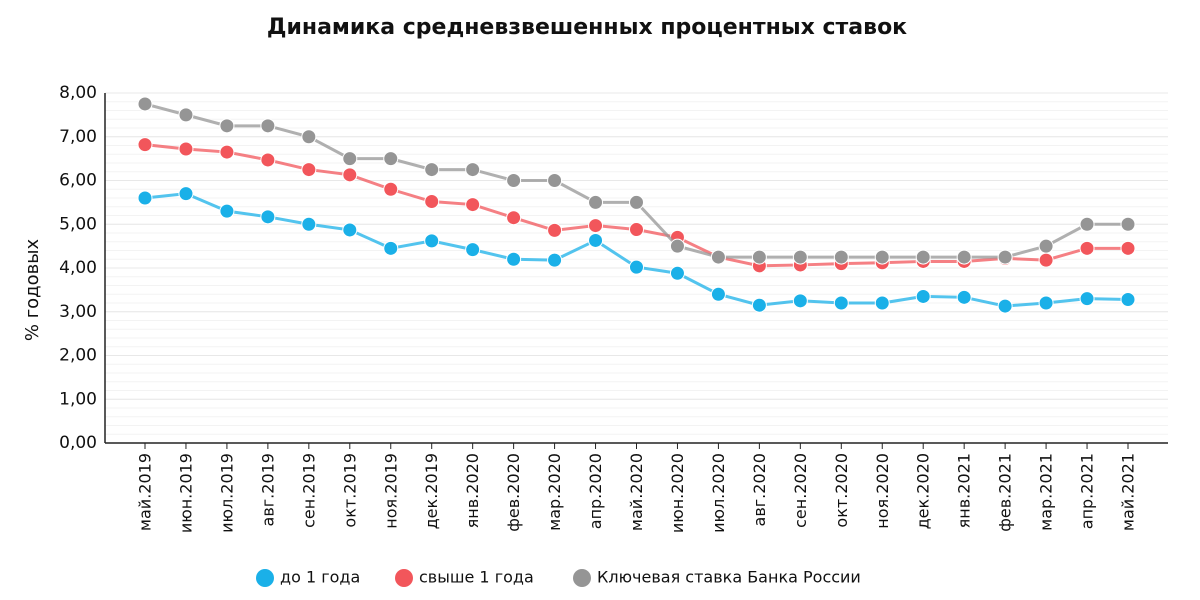 Image resolution: width=1200 pixels, height=600 pixels. Describe the element at coordinates (882, 491) in the screenshot. I see `x-tick-label: ноя.2020` at that location.